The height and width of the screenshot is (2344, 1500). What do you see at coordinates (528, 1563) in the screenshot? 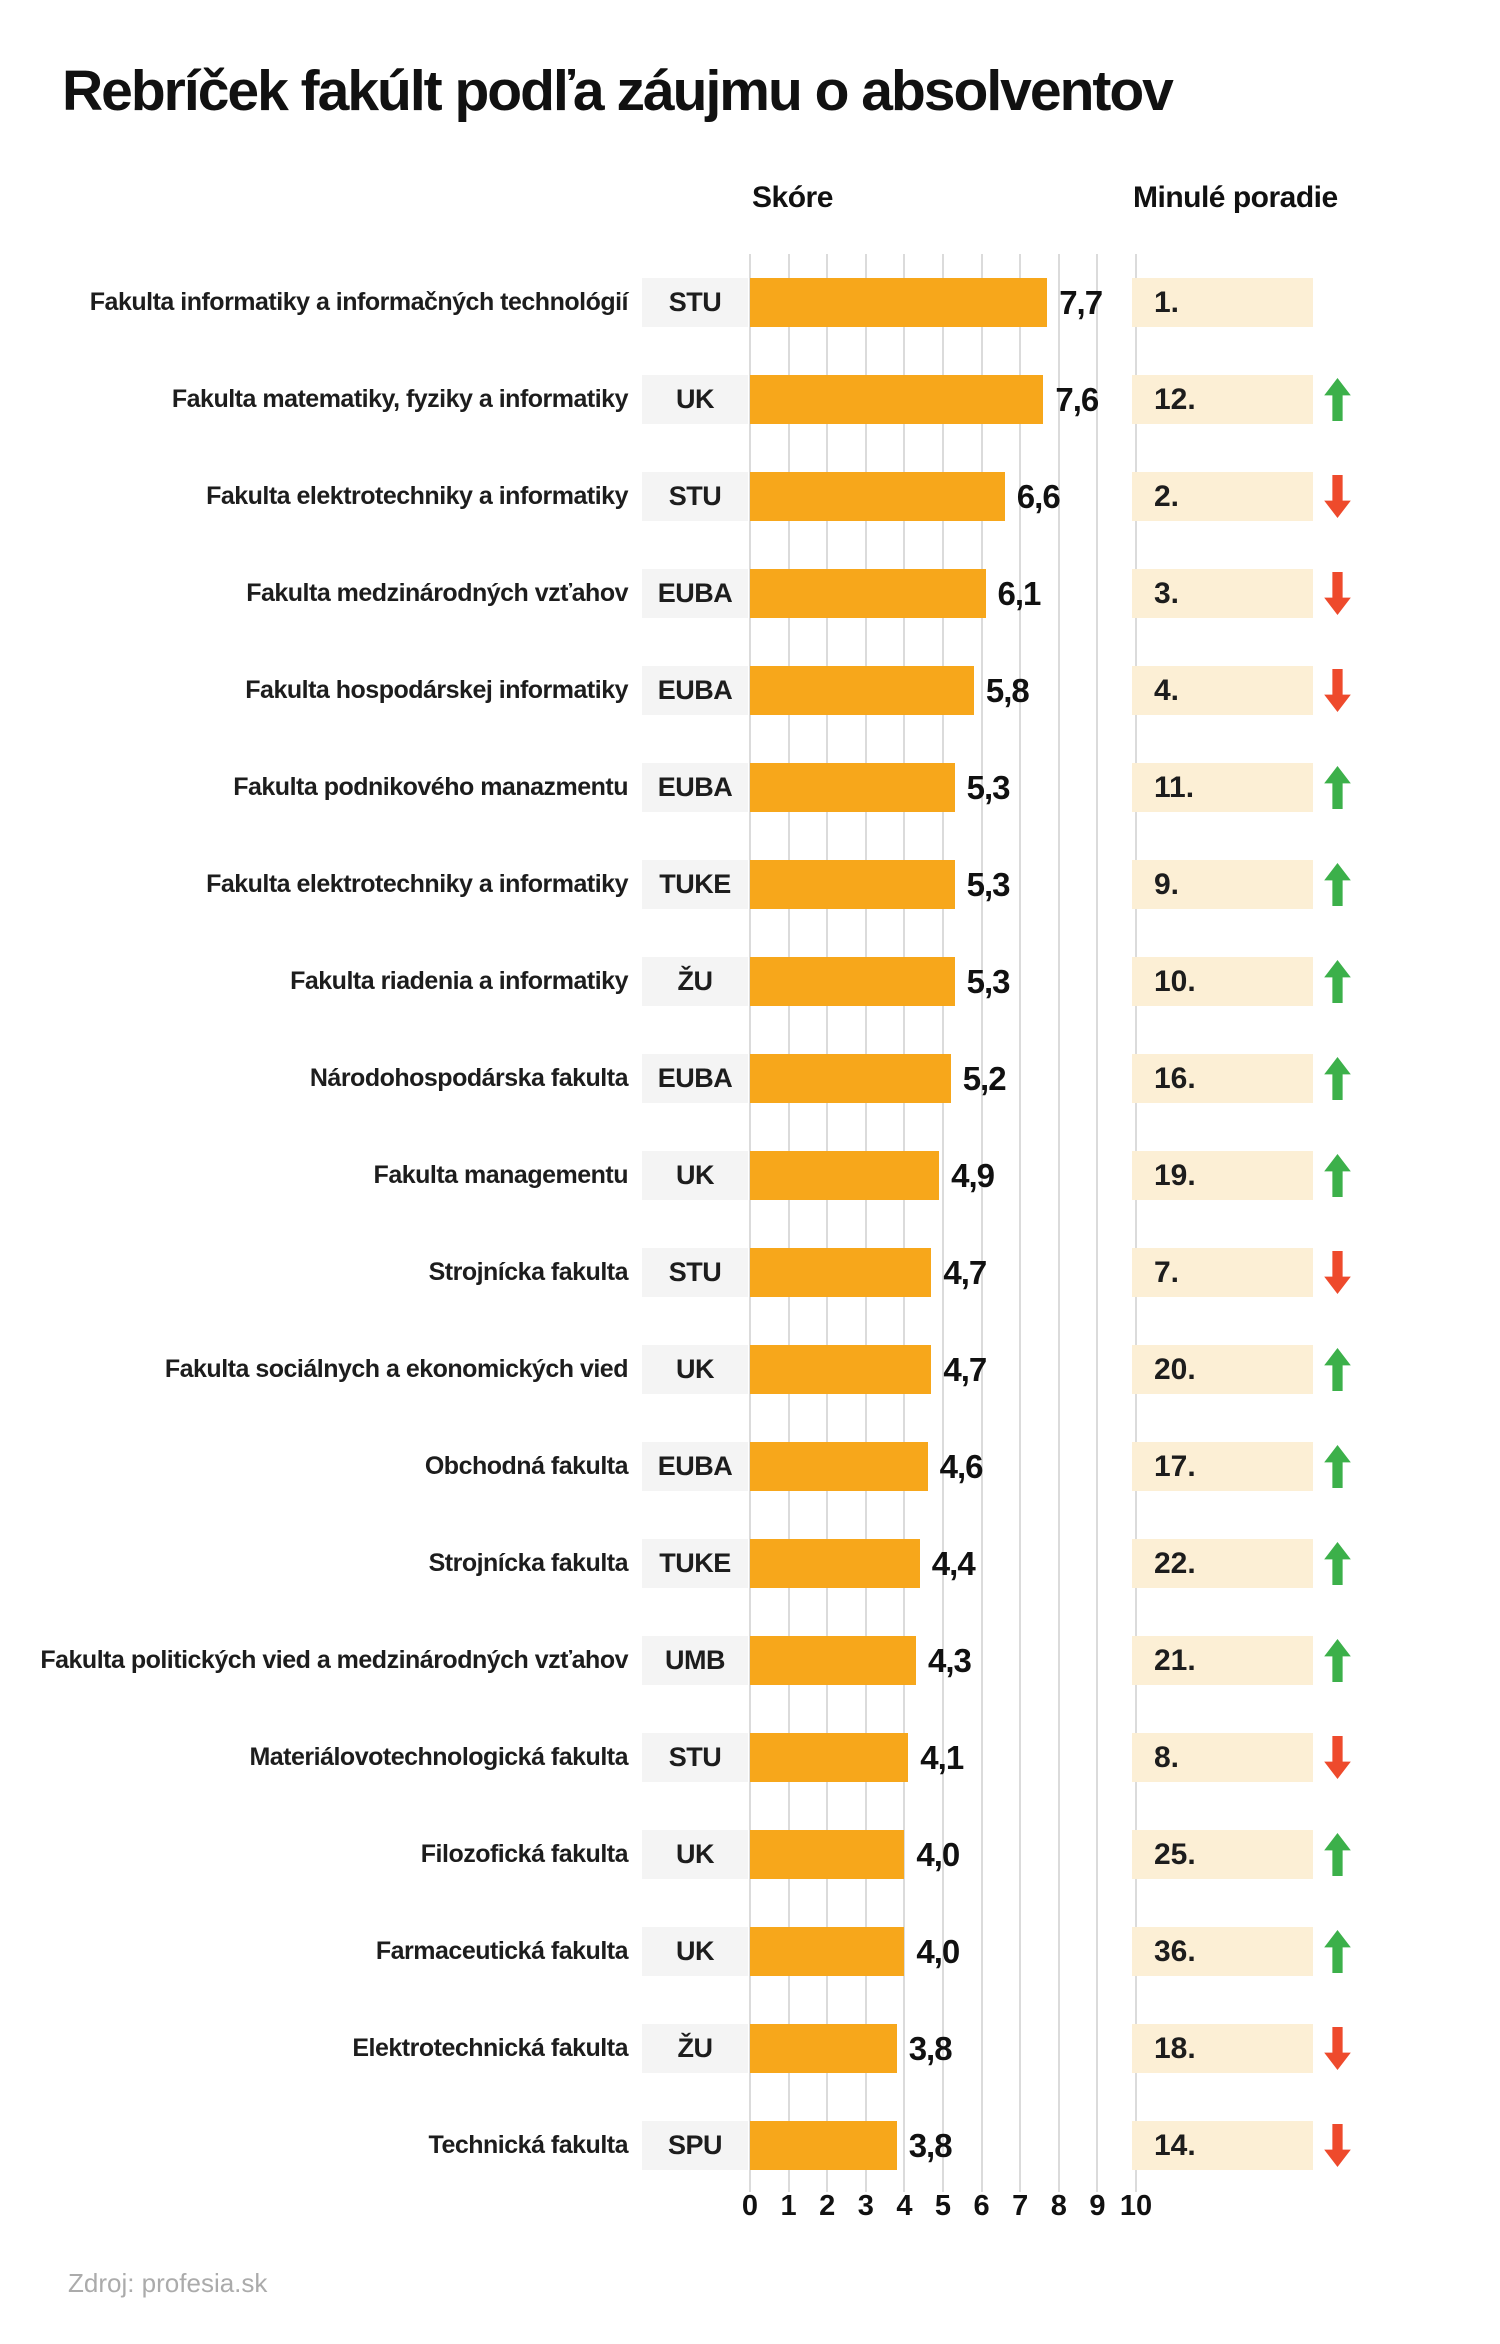
I see `faculty-label: Strojnícka fakulta` at bounding box center [528, 1563].